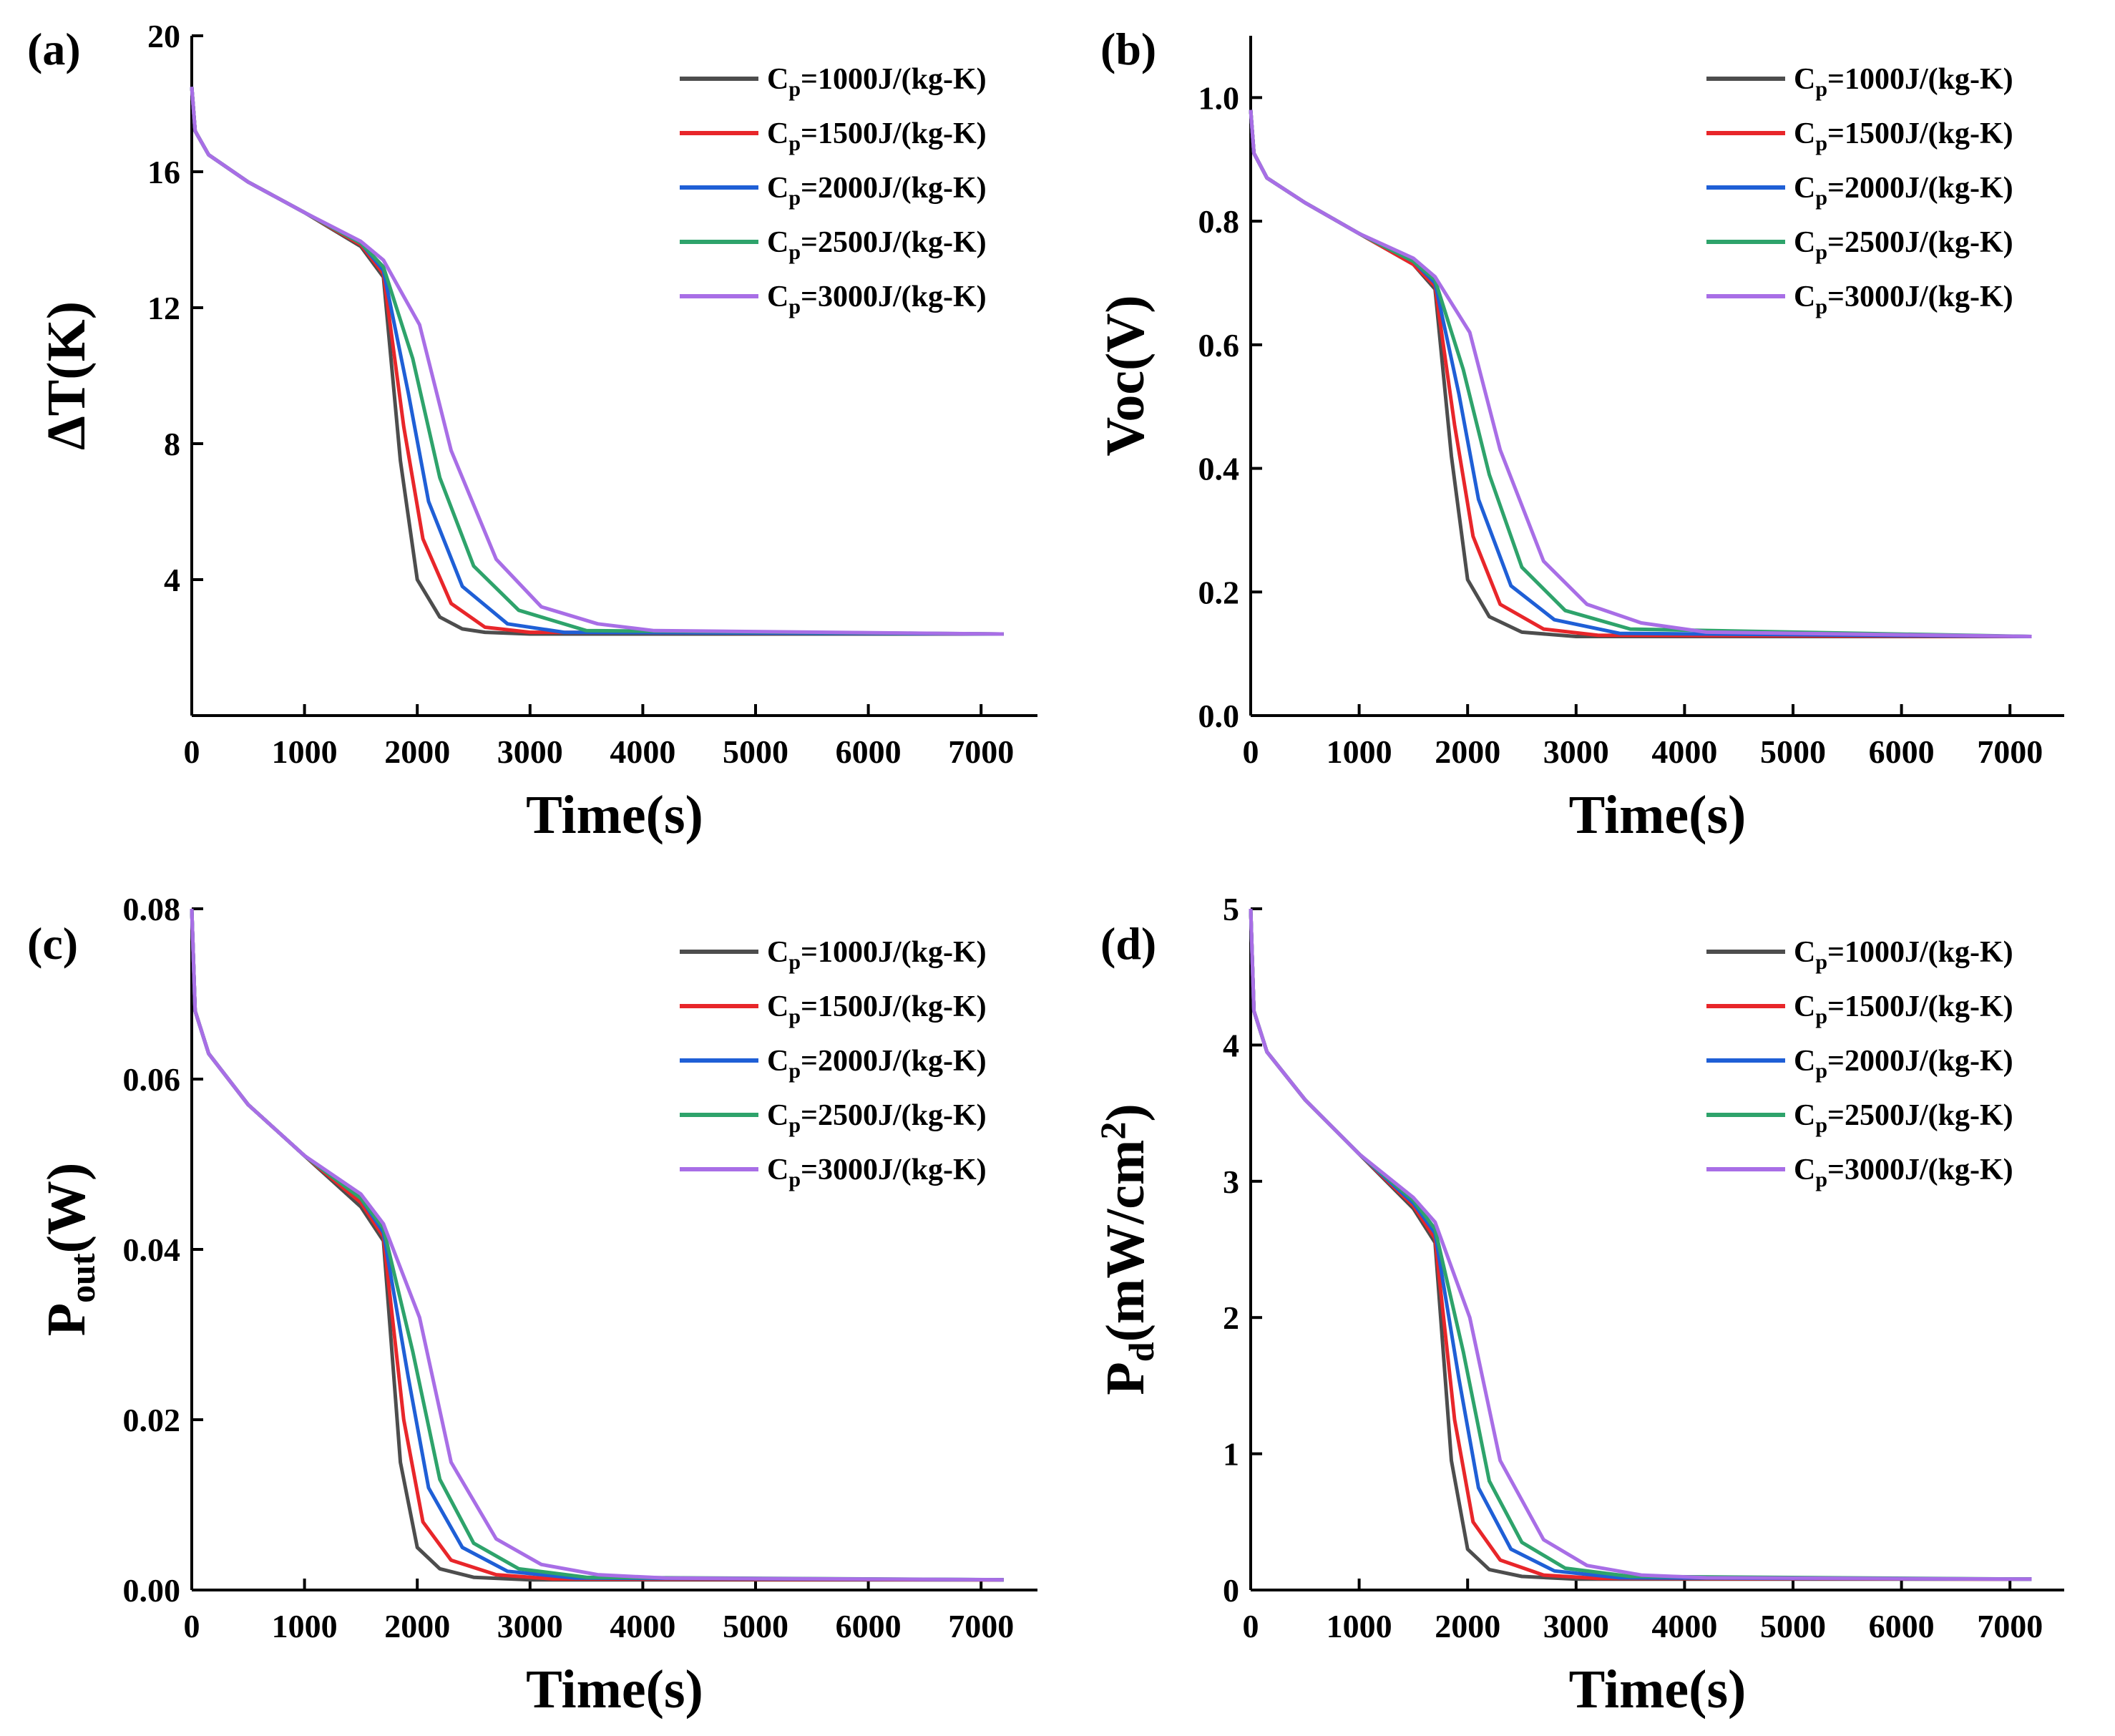 The width and height of the screenshot is (2115, 1736). Describe the element at coordinates (52, 944) in the screenshot. I see `panel-label: (c)` at that location.